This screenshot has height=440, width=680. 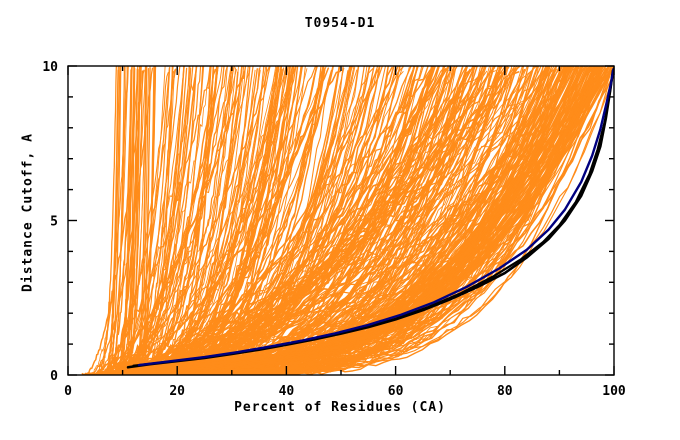 I want to click on y-tick-label: 10, so click(x=50, y=67).